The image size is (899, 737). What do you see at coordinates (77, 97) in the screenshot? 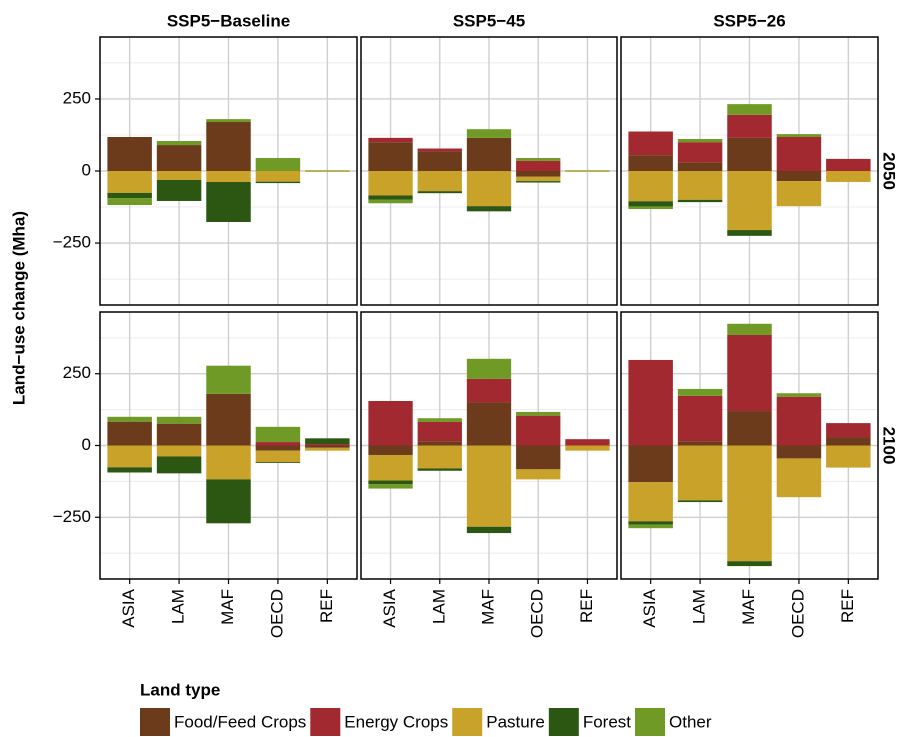
I see `y-tick-label: 250` at bounding box center [77, 97].